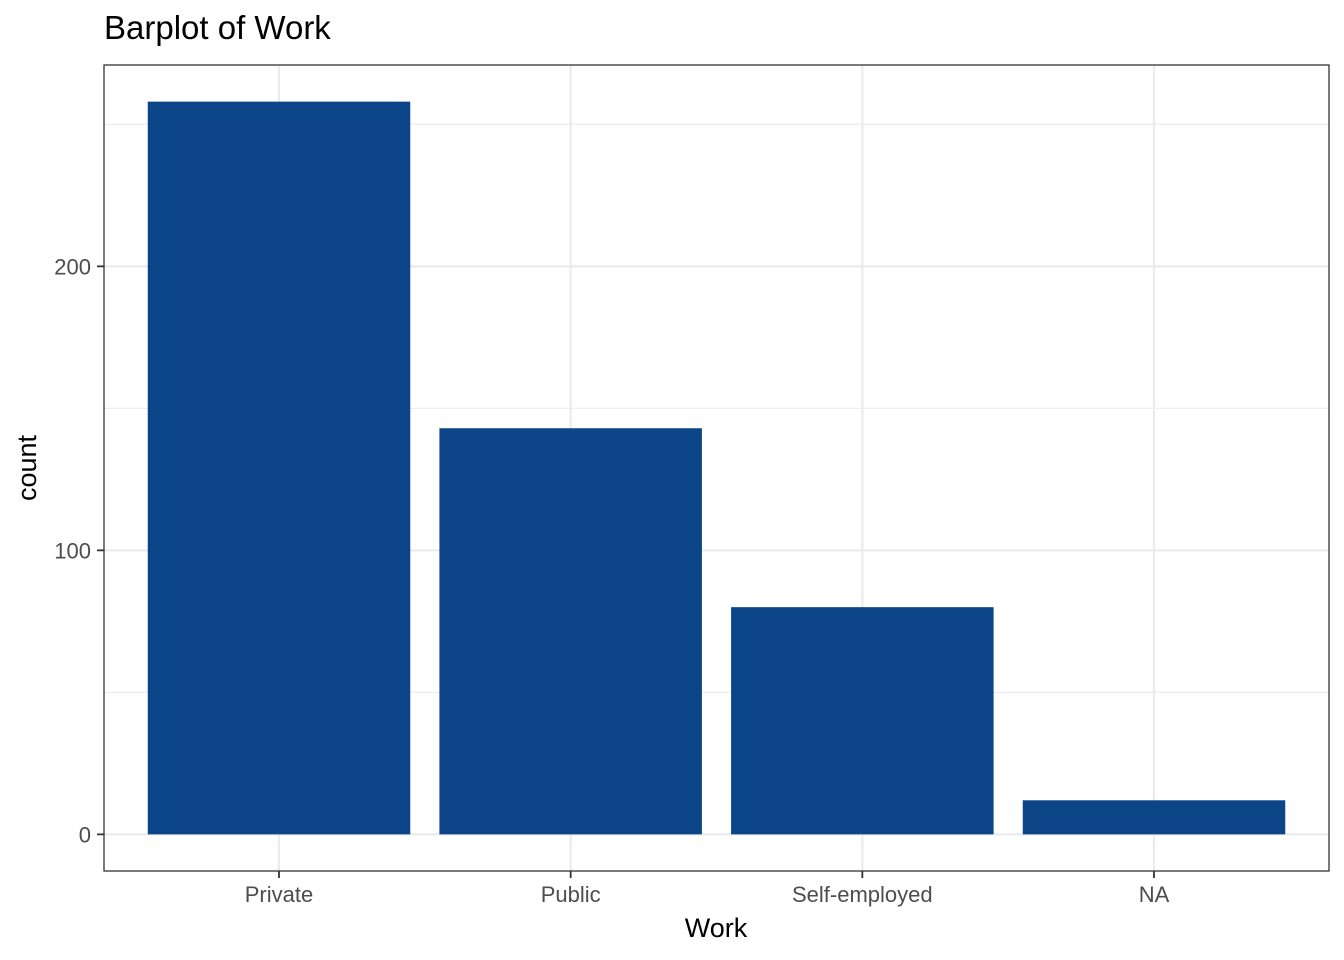 This screenshot has width=1344, height=960. Describe the element at coordinates (85, 834) in the screenshot. I see `y-tick-label: 0` at that location.